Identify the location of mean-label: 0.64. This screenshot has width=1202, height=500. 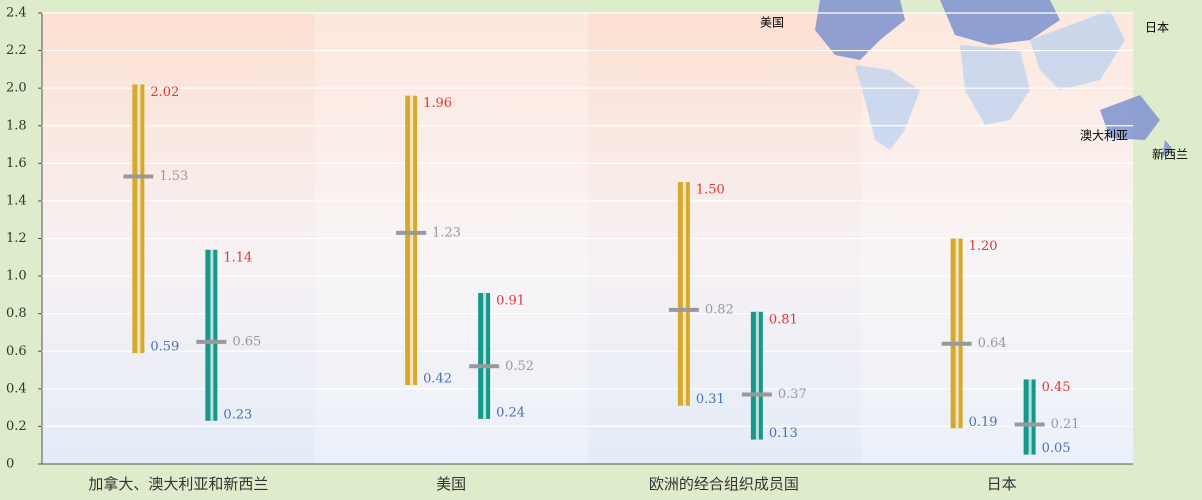
(992, 343).